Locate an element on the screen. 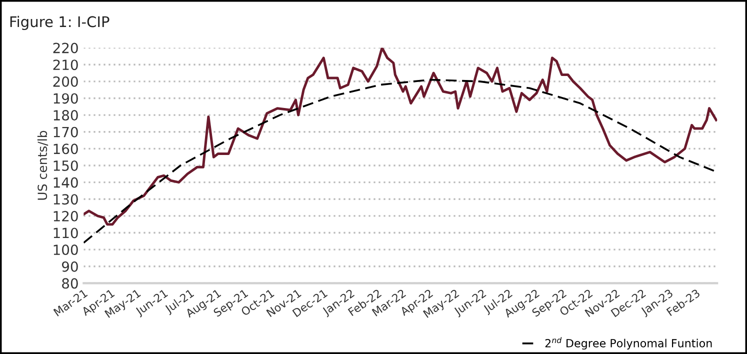  y-tick-label: 190 is located at coordinates (66, 98).